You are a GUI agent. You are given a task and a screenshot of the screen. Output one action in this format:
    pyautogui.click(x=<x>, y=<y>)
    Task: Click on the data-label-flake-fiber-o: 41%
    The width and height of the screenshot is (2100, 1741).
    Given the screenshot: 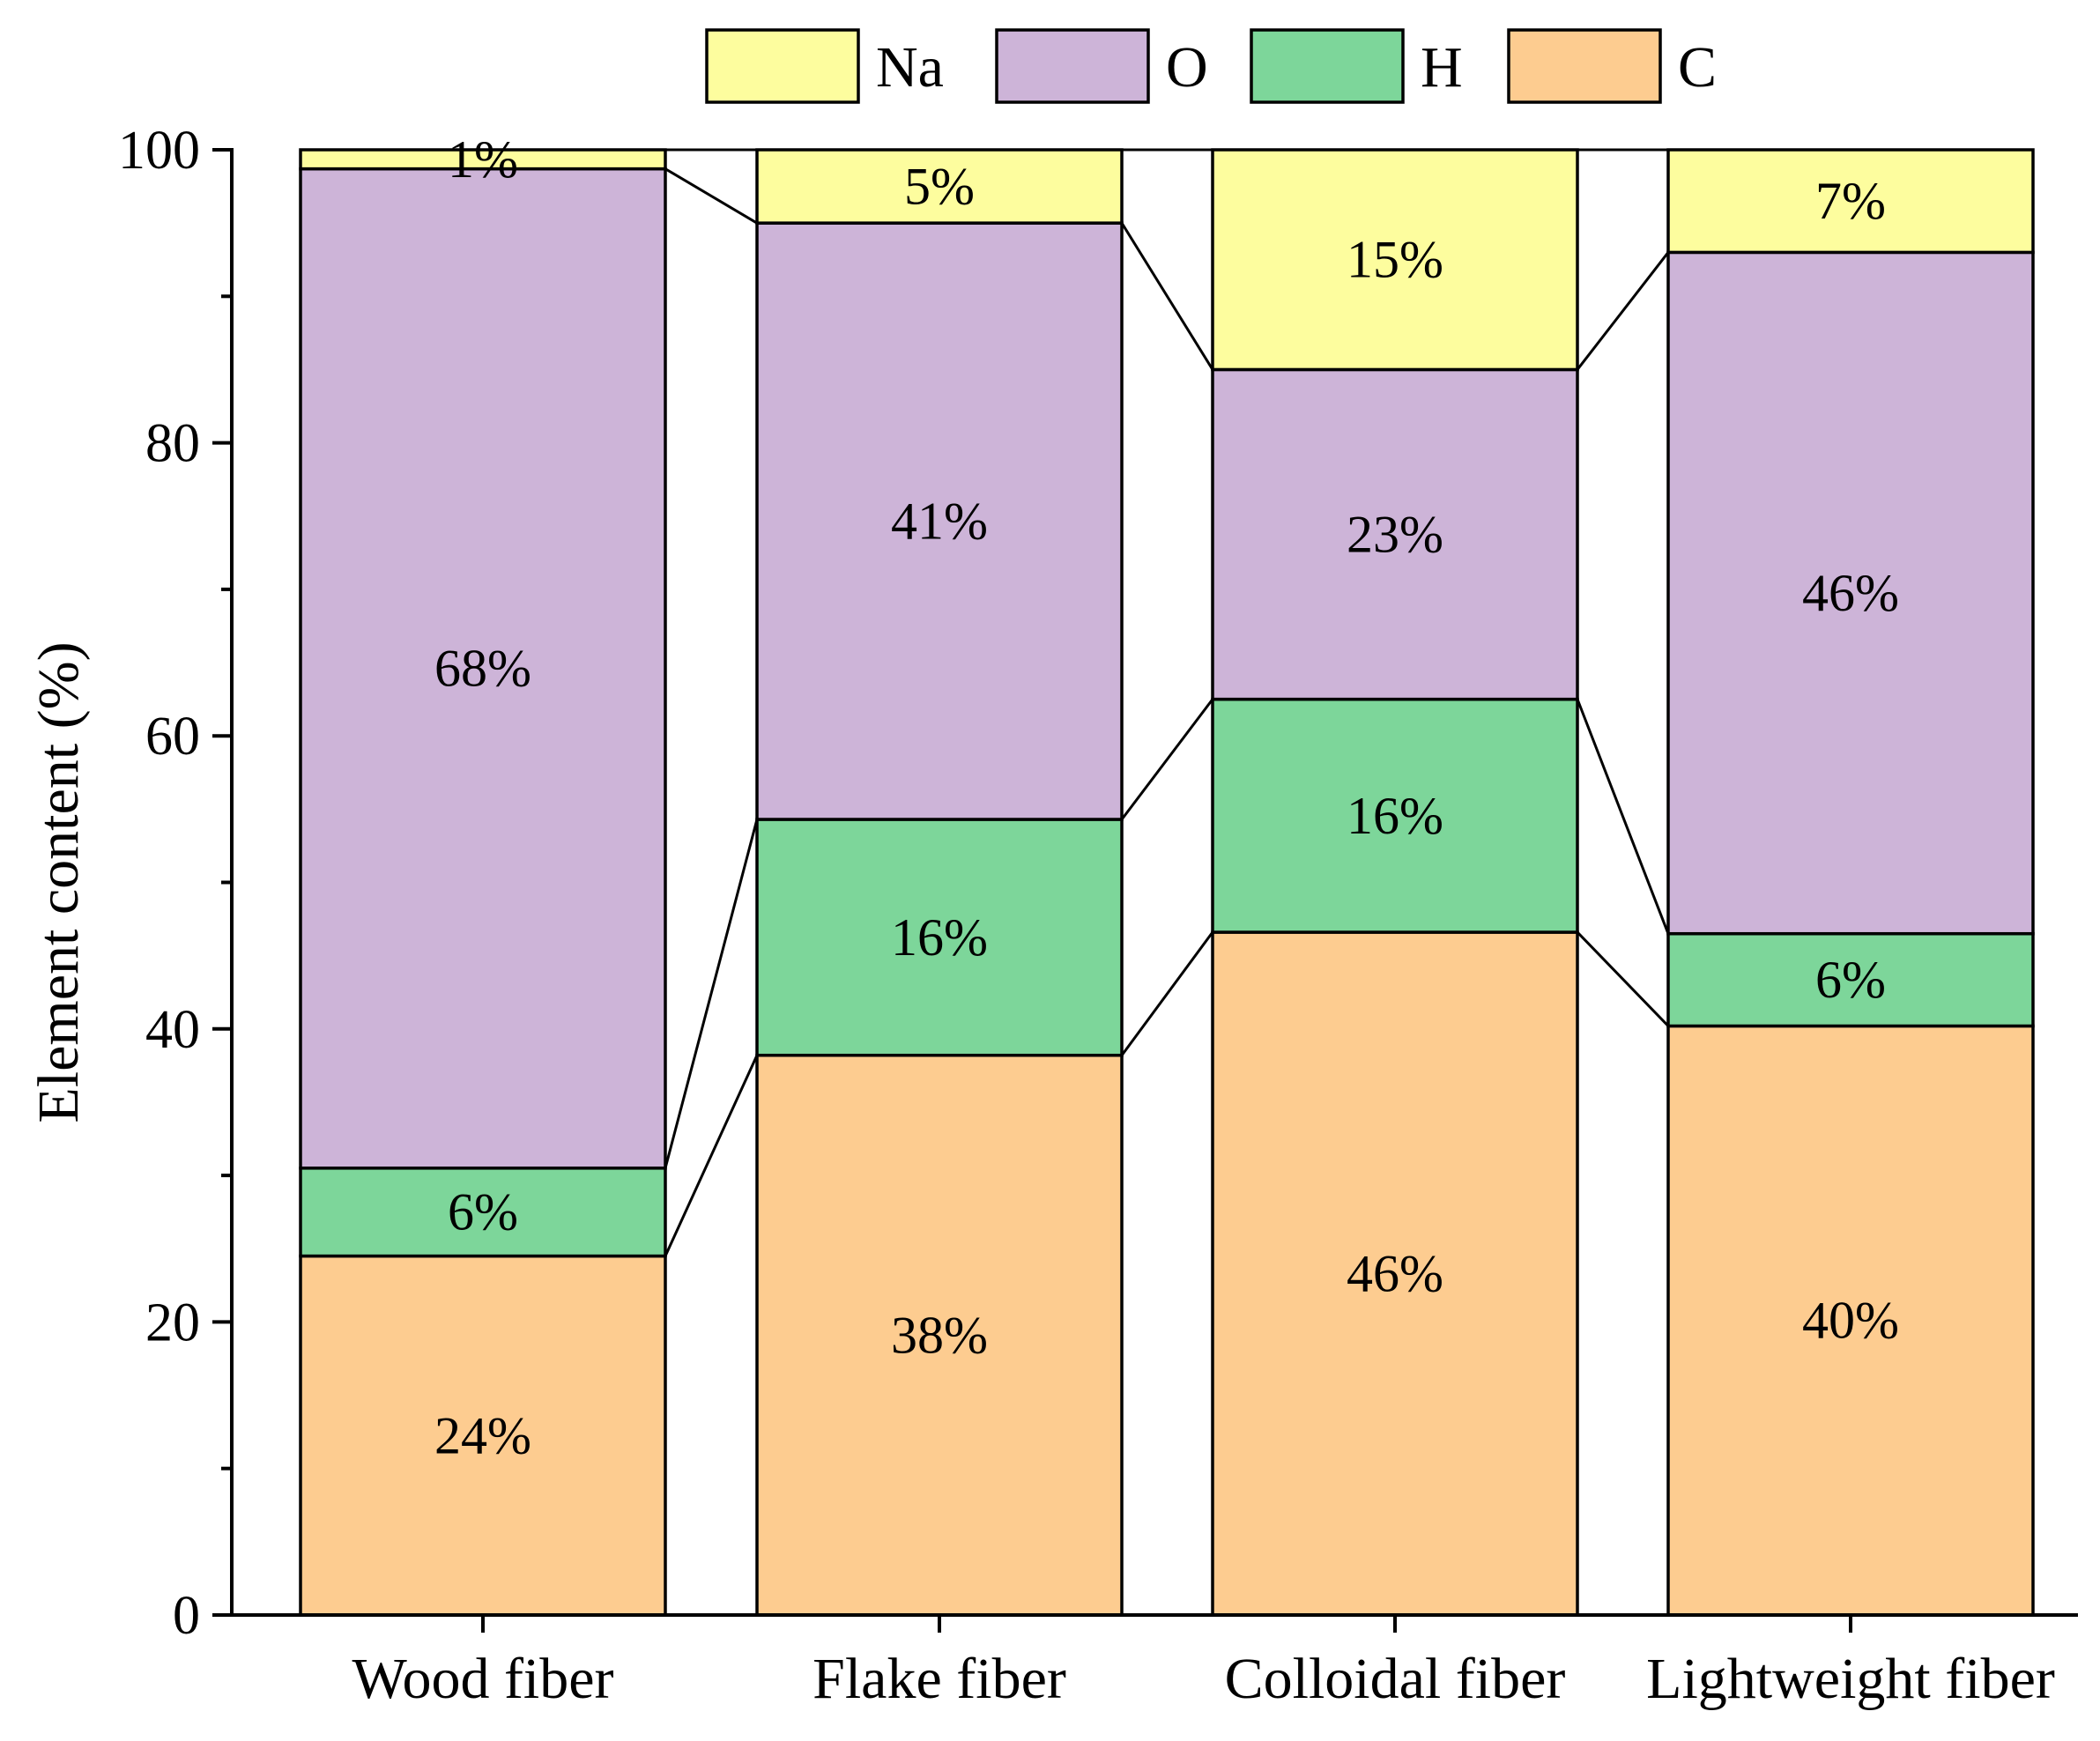 What is the action you would take?
    pyautogui.click(x=940, y=522)
    